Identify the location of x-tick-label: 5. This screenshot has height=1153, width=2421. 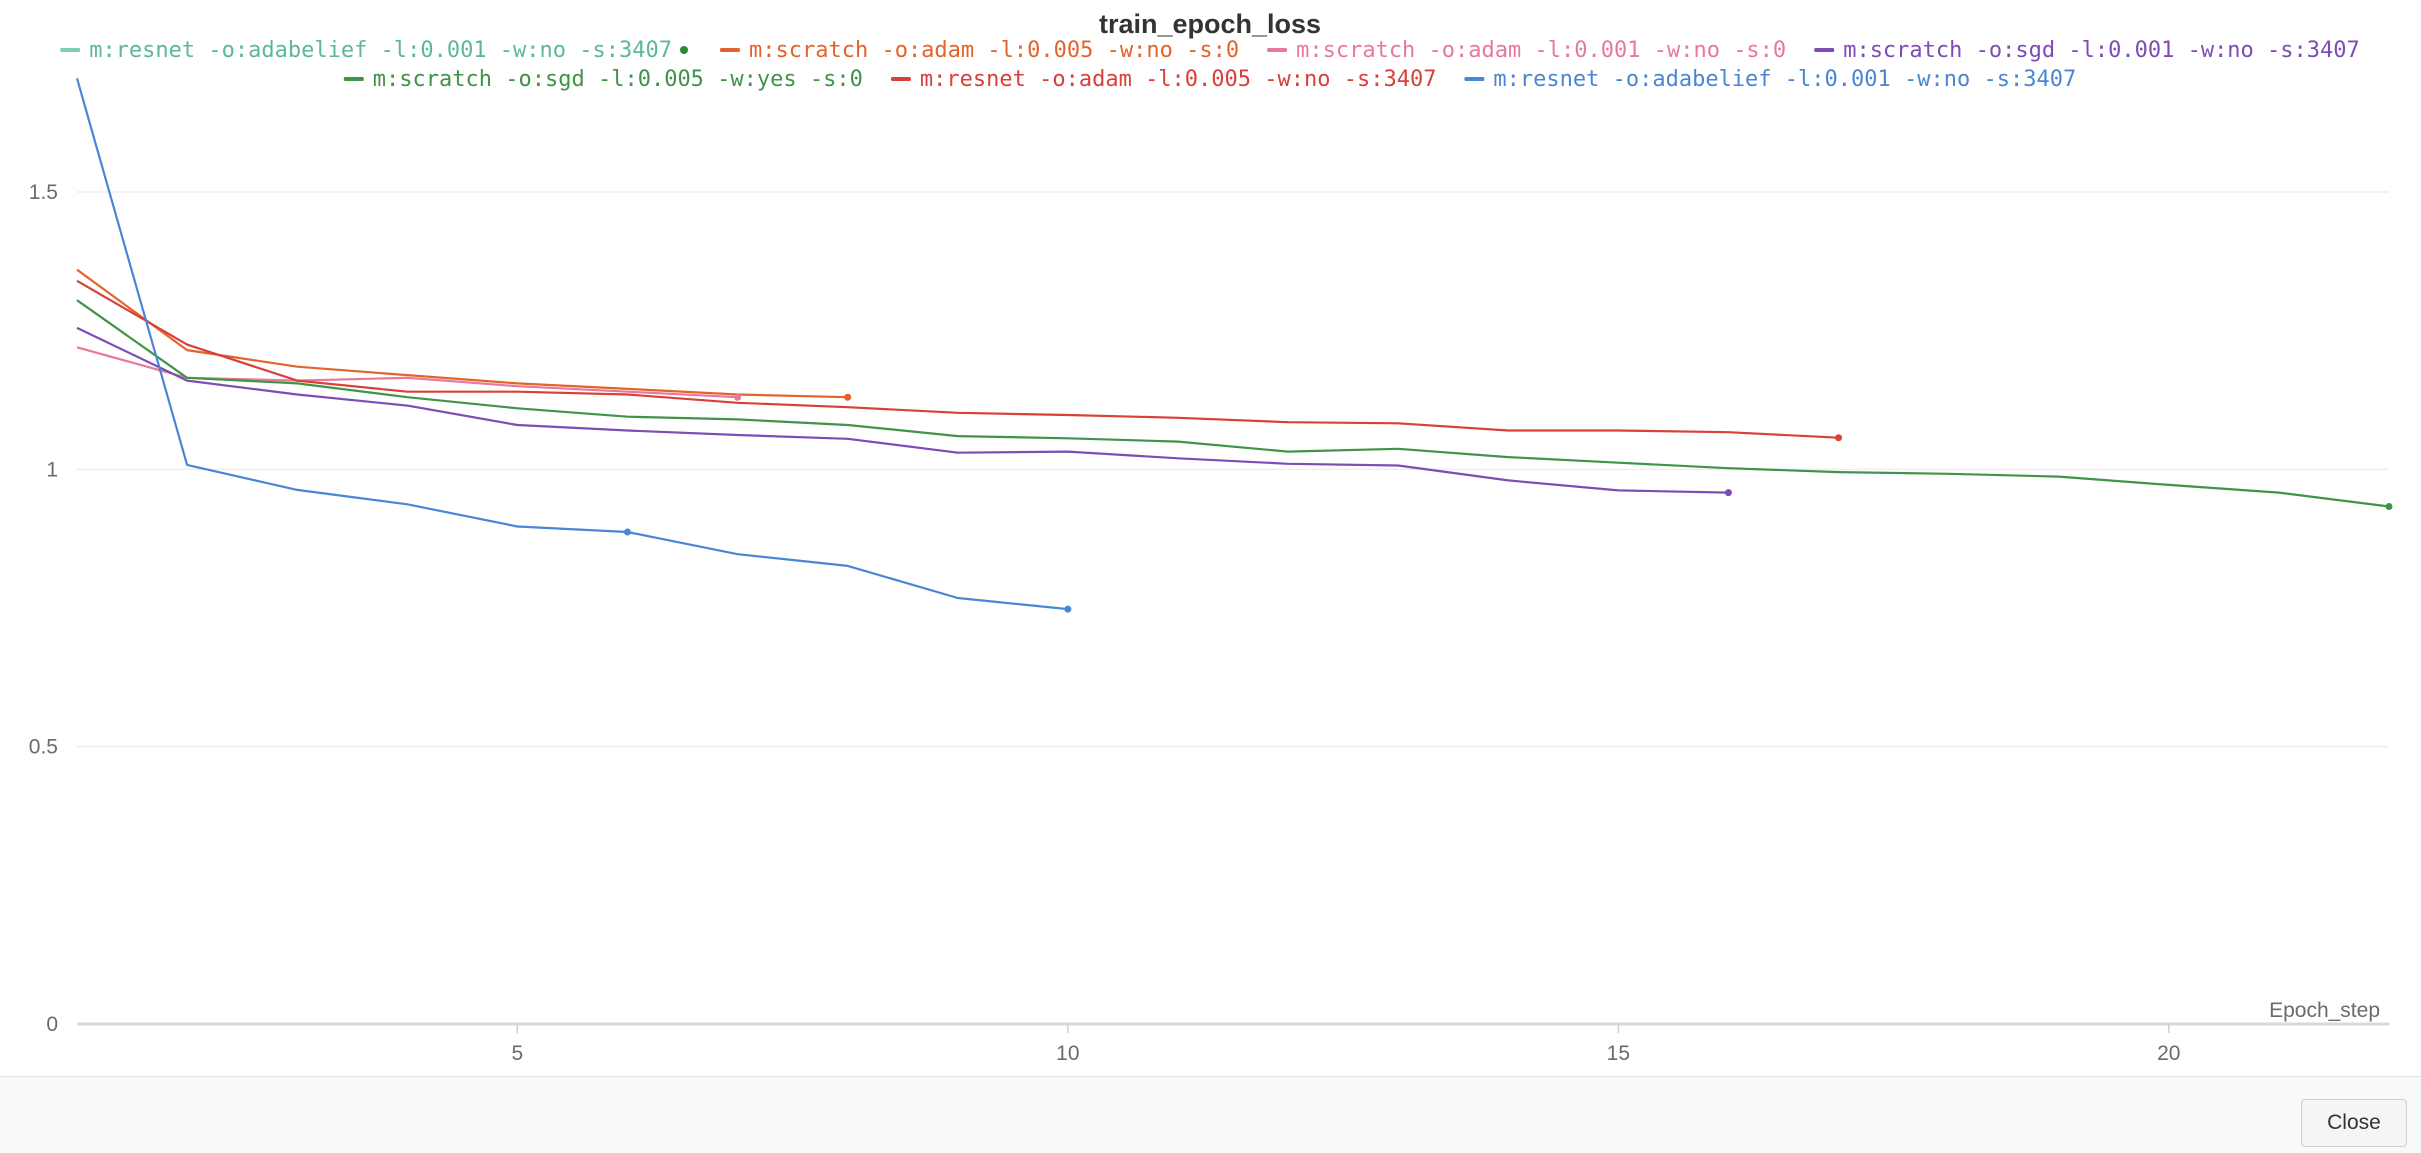
(518, 1053).